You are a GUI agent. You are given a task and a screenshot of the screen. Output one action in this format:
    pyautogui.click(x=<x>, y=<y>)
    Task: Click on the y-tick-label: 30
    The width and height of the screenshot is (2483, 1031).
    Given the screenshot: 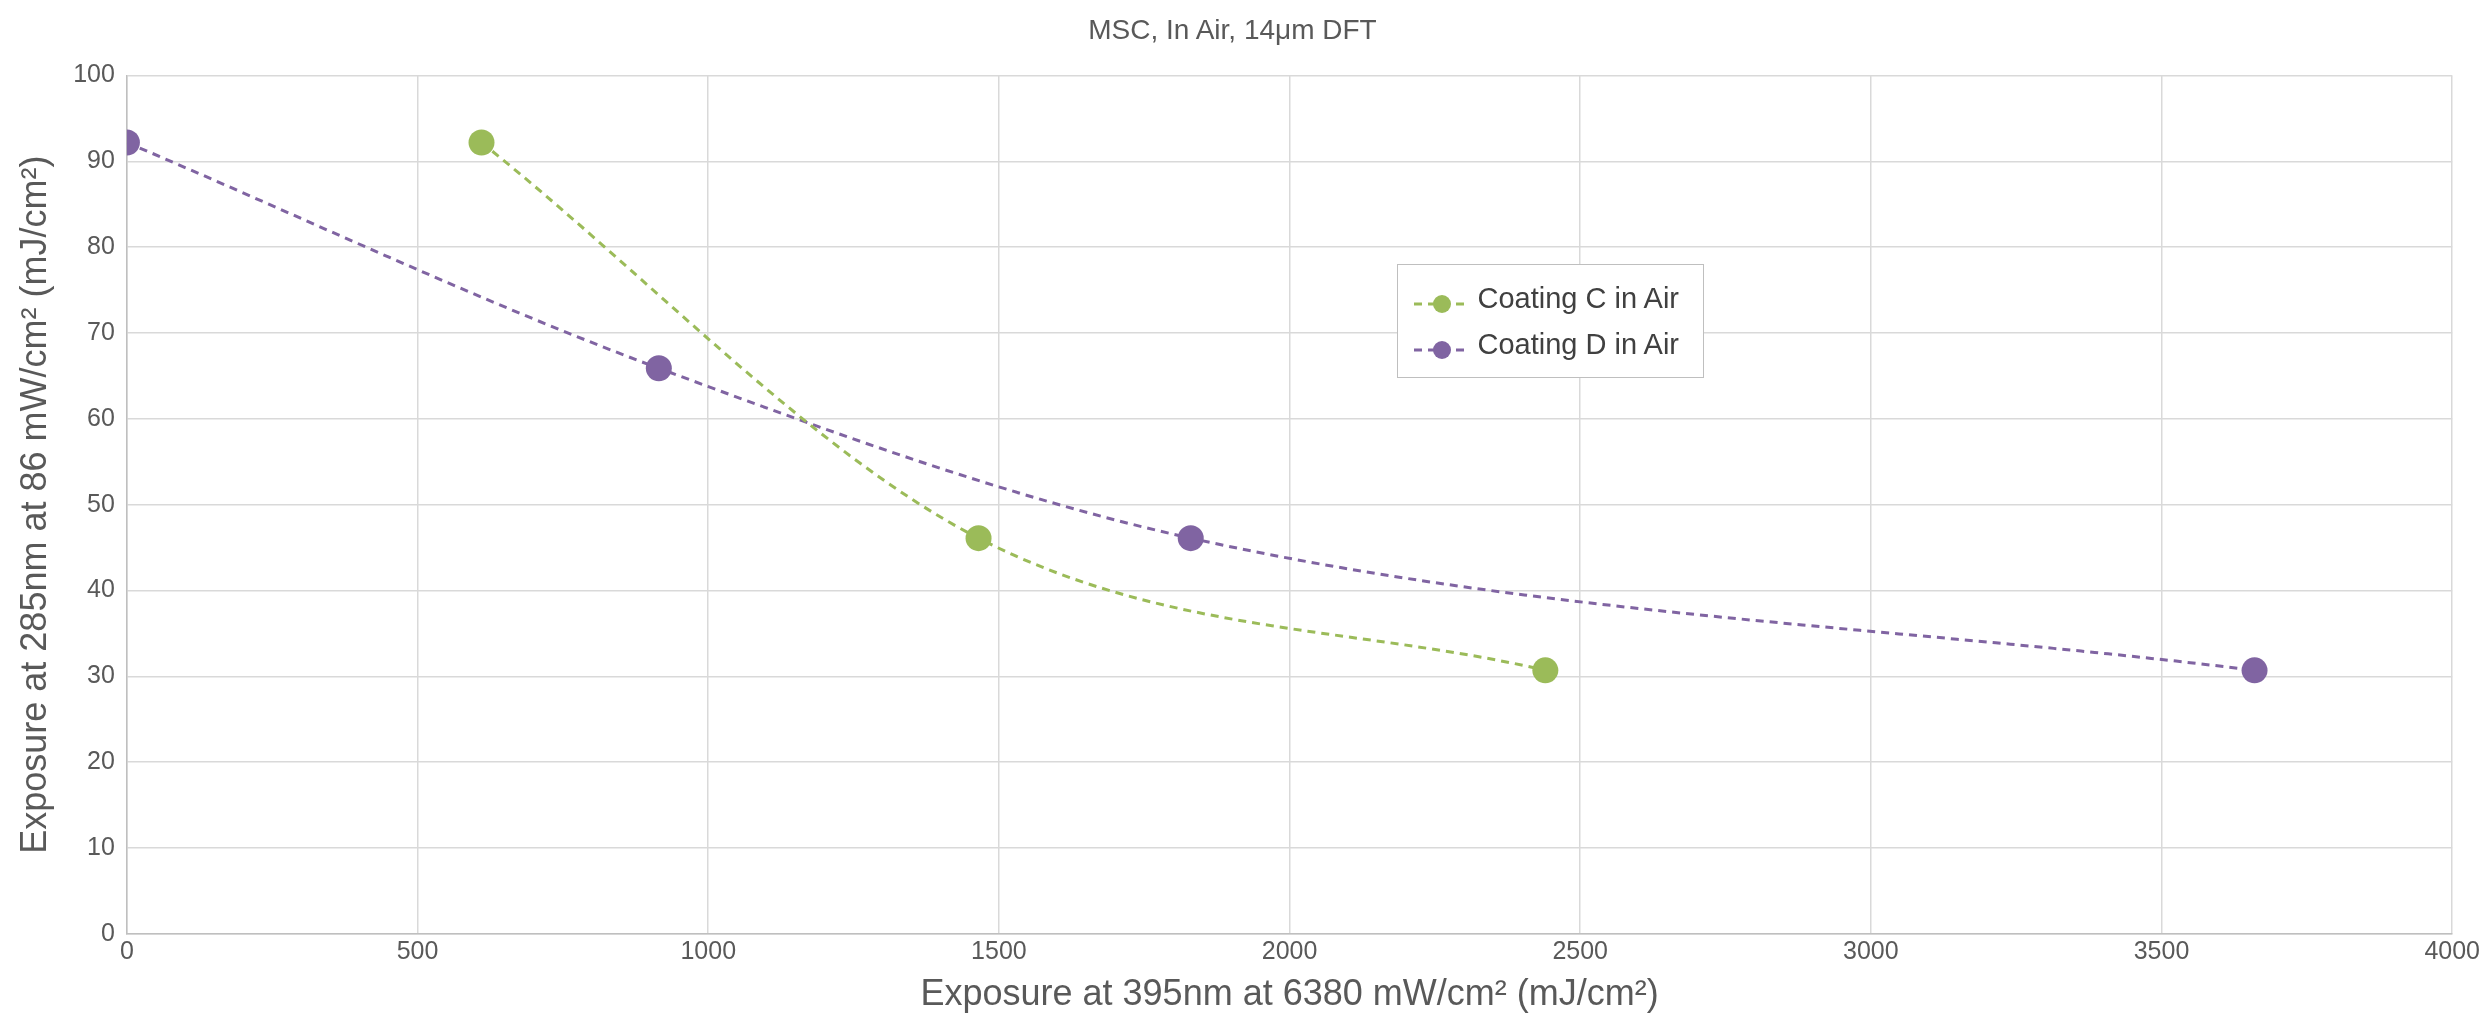 What is the action you would take?
    pyautogui.click(x=101, y=674)
    